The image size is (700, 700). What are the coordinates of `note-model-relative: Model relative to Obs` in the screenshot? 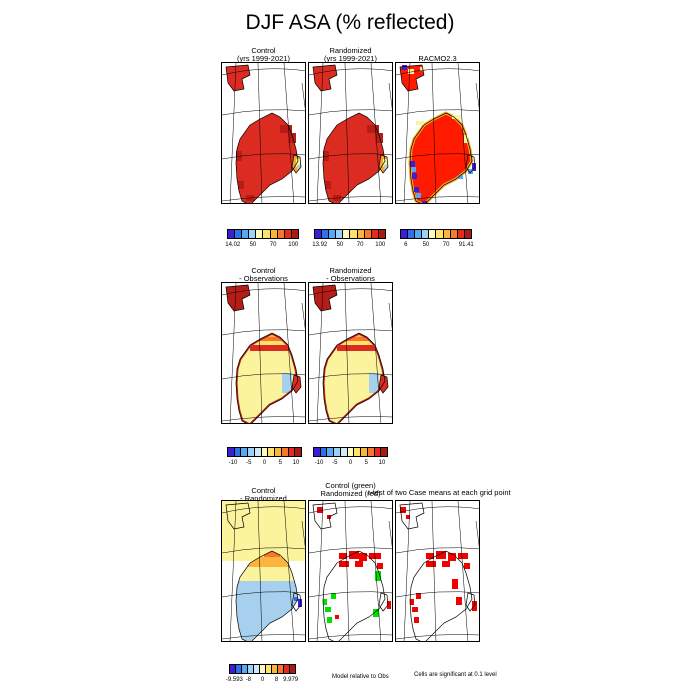 It's located at (360, 677).